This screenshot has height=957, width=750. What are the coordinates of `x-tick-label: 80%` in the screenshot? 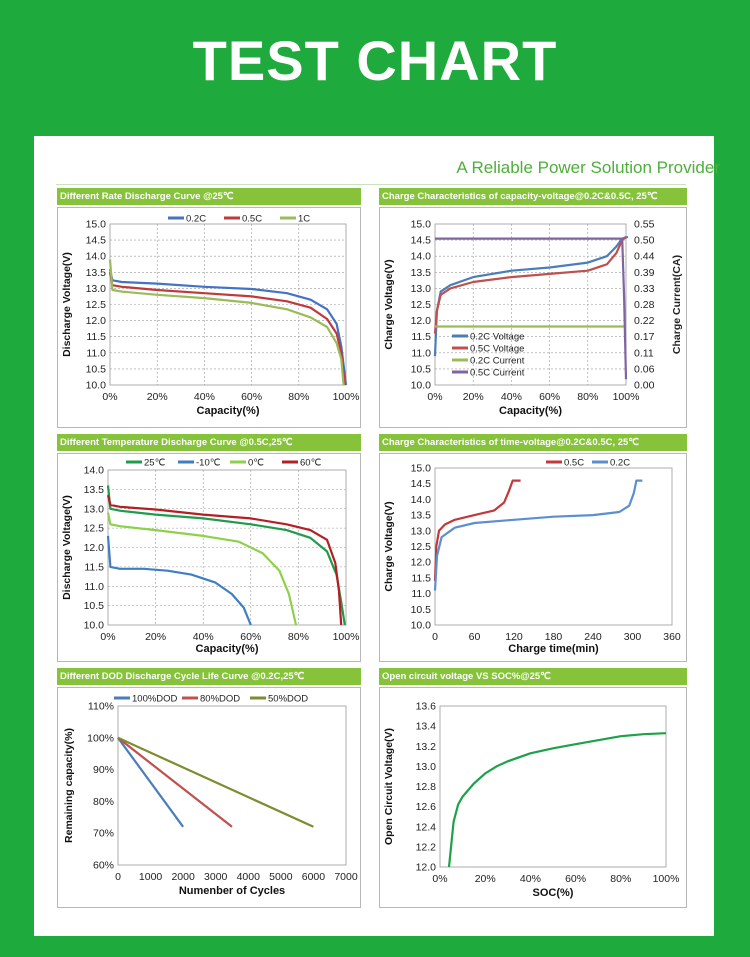 It's located at (587, 397).